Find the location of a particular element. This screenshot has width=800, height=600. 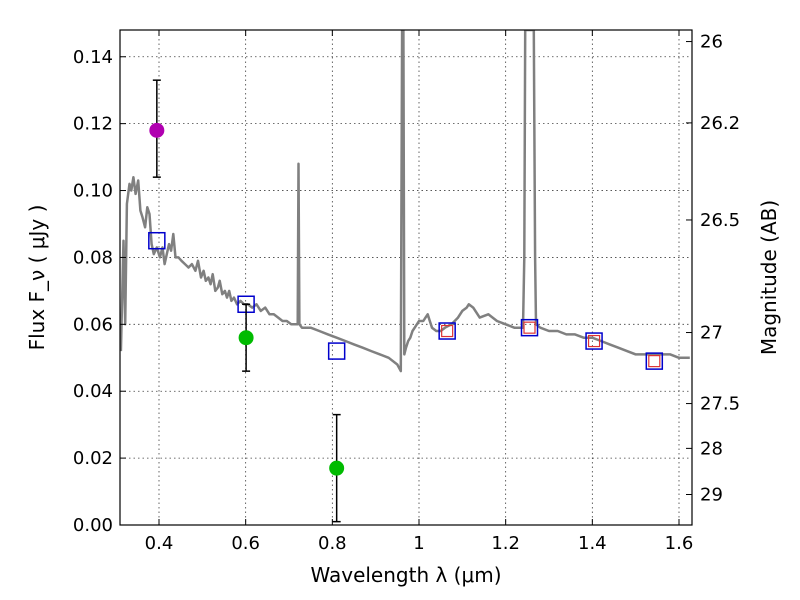

right-tick-label: 28 is located at coordinates (711, 448).